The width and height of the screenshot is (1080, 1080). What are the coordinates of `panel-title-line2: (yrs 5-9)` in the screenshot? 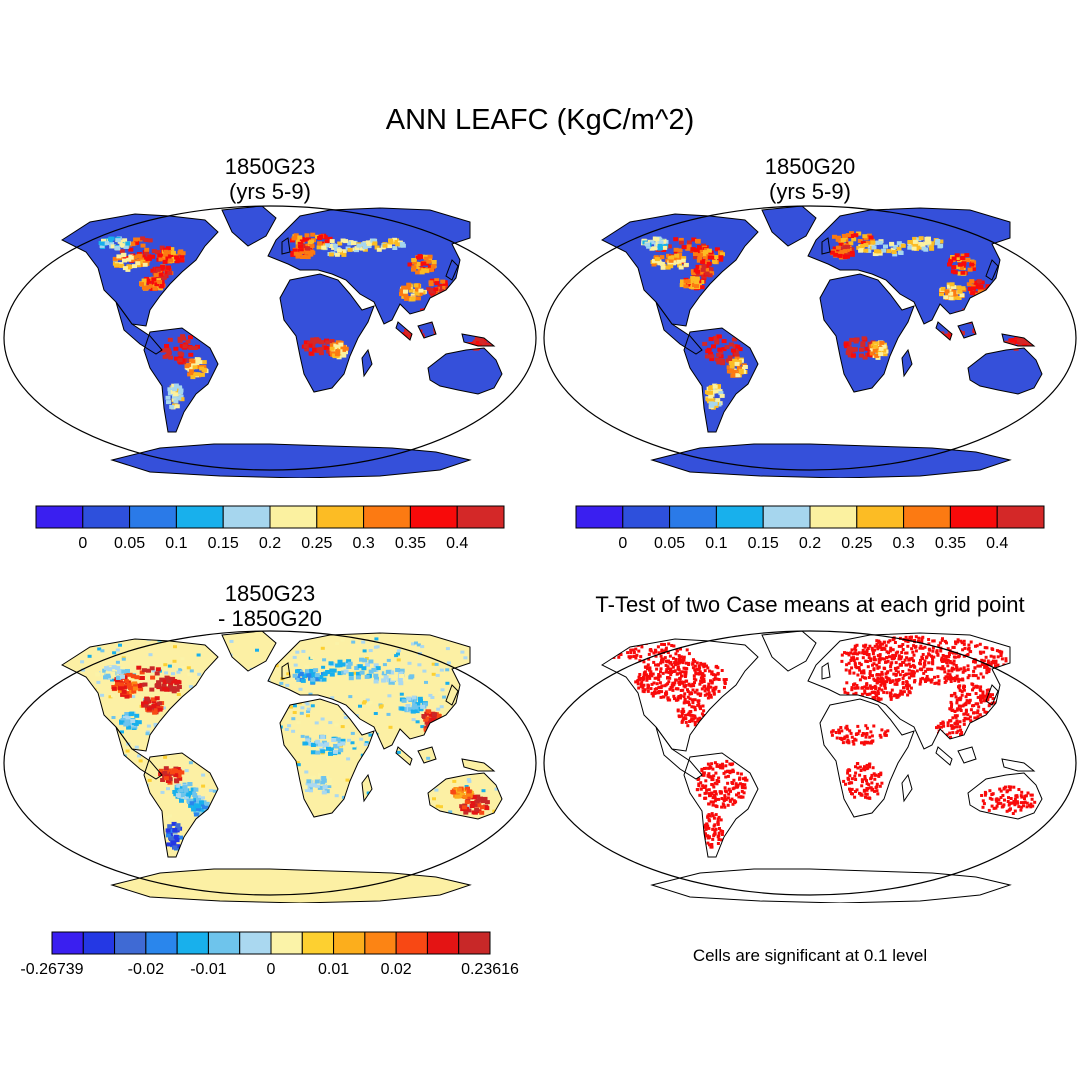 It's located at (270, 191).